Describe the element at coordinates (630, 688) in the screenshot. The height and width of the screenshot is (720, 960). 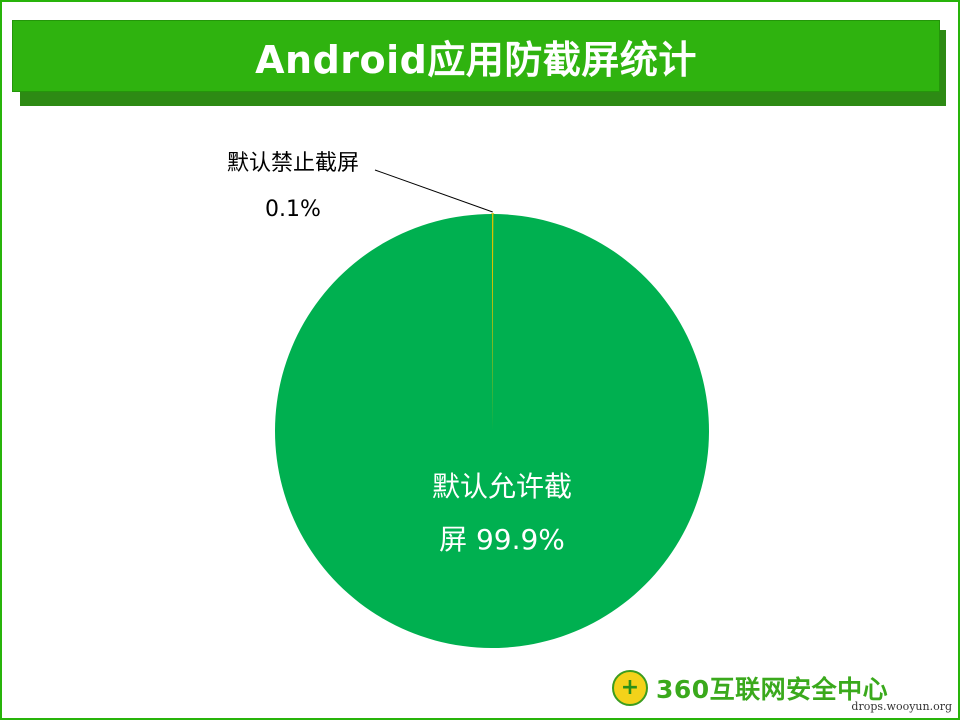
I see `360-emblem-icon` at that location.